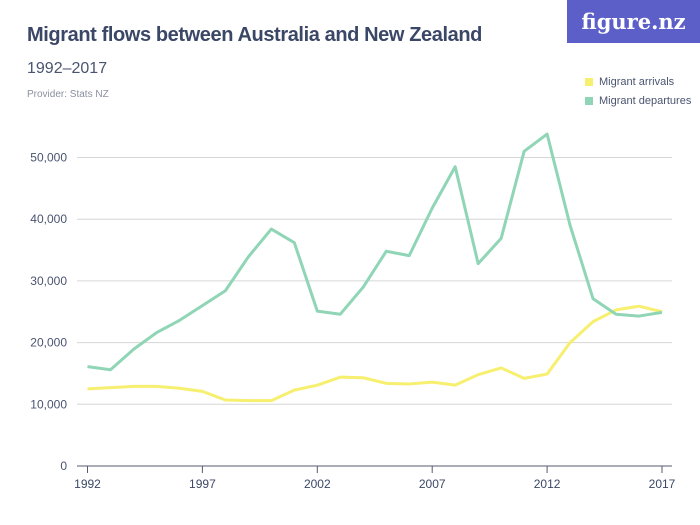 The height and width of the screenshot is (525, 700). I want to click on x-tick-label: 2012, so click(547, 484).